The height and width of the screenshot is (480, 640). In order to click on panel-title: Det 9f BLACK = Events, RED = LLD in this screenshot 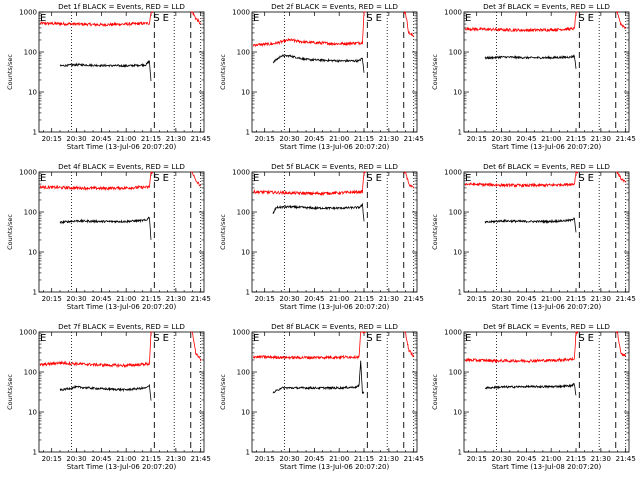, I will do `click(546, 326)`.